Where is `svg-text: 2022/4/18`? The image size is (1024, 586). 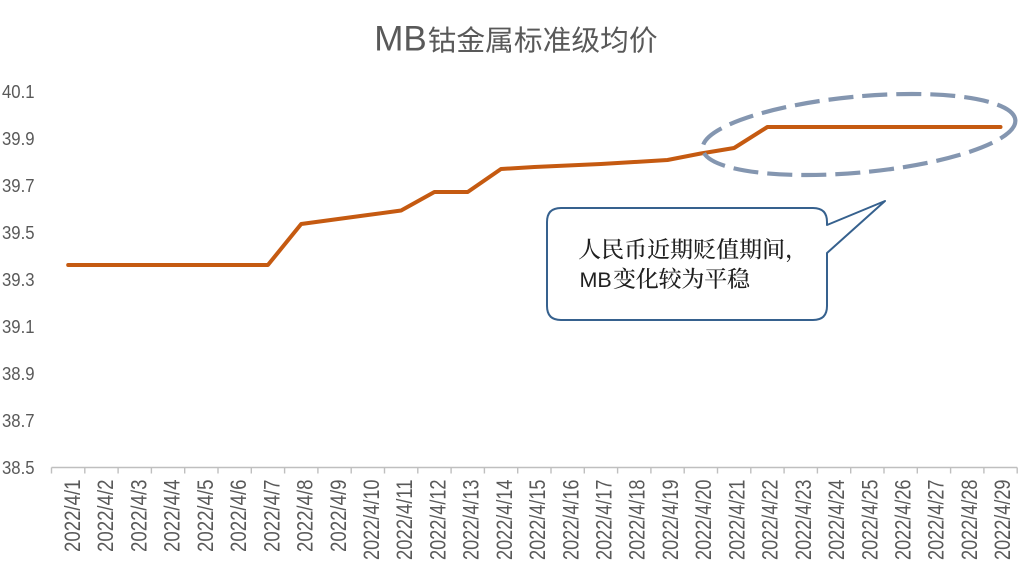 svg-text: 2022/4/18 is located at coordinates (637, 520).